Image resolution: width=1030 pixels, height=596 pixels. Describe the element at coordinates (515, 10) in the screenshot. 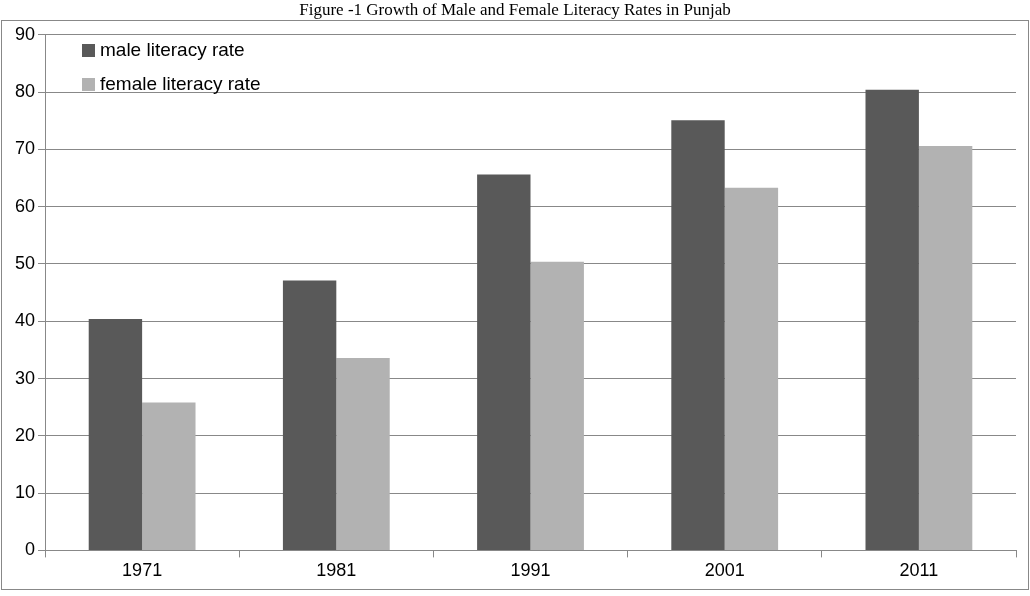

I see `chart-title: Figure -1 Growth of Male and Female Literacy Rates in Punjab` at that location.